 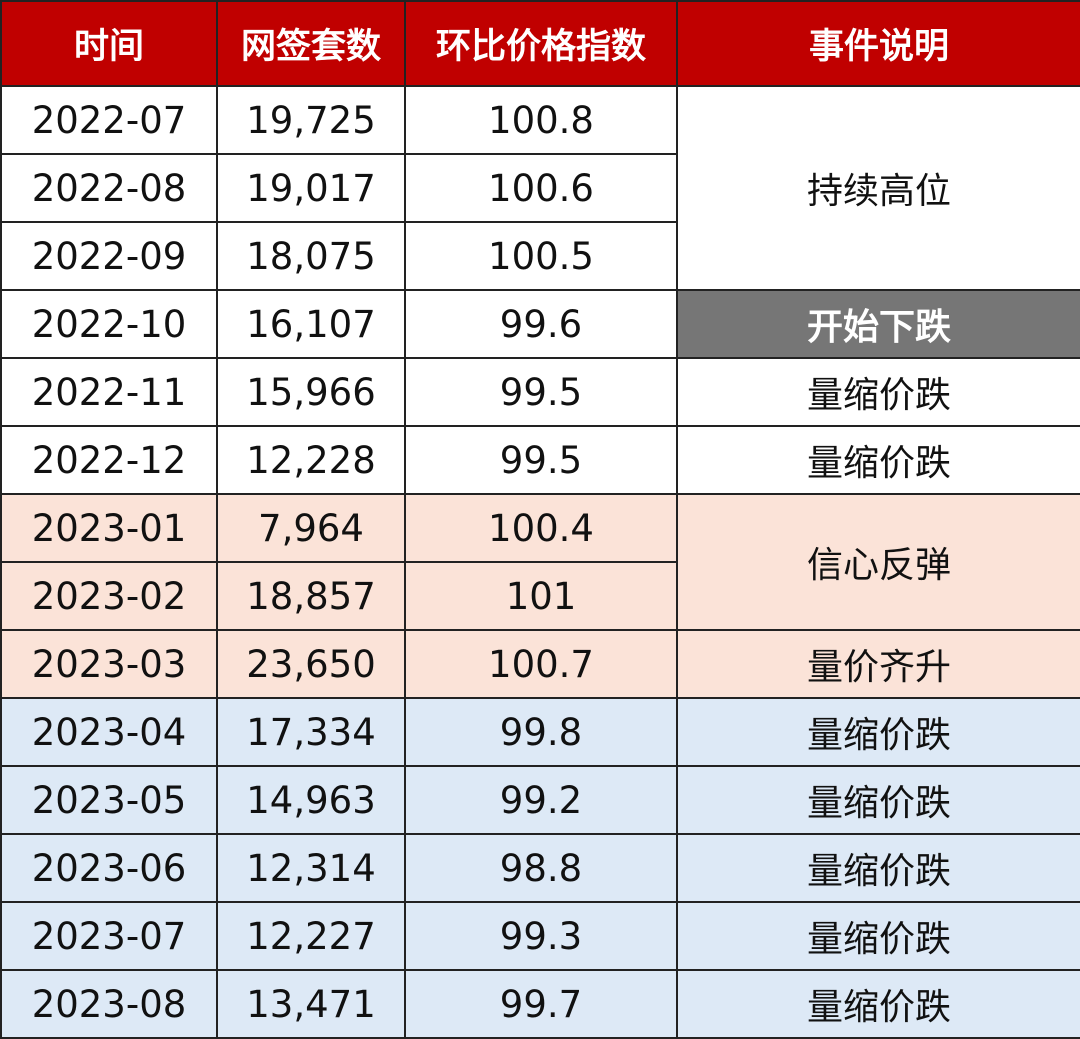 I want to click on cell-price-index: 99.2, so click(x=541, y=800).